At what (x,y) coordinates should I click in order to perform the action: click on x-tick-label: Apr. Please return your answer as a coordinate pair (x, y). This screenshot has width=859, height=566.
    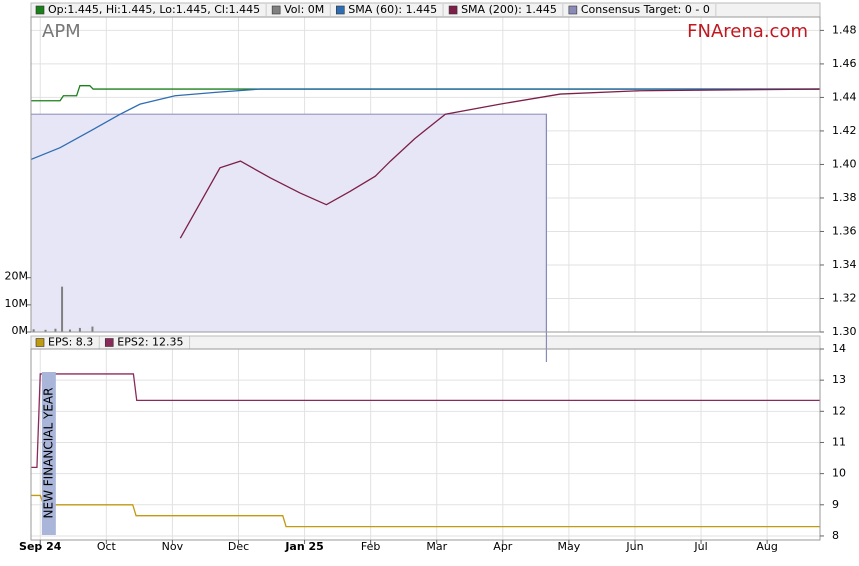
    Looking at the image, I should click on (503, 546).